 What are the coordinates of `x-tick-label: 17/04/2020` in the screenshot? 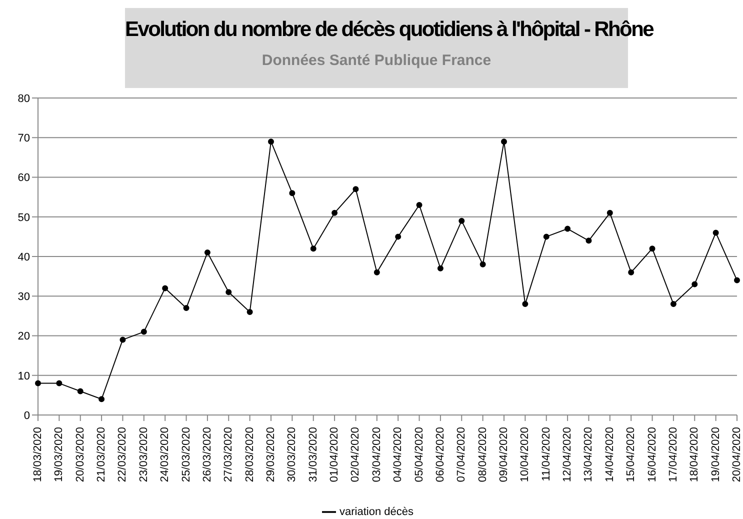 It's located at (673, 454).